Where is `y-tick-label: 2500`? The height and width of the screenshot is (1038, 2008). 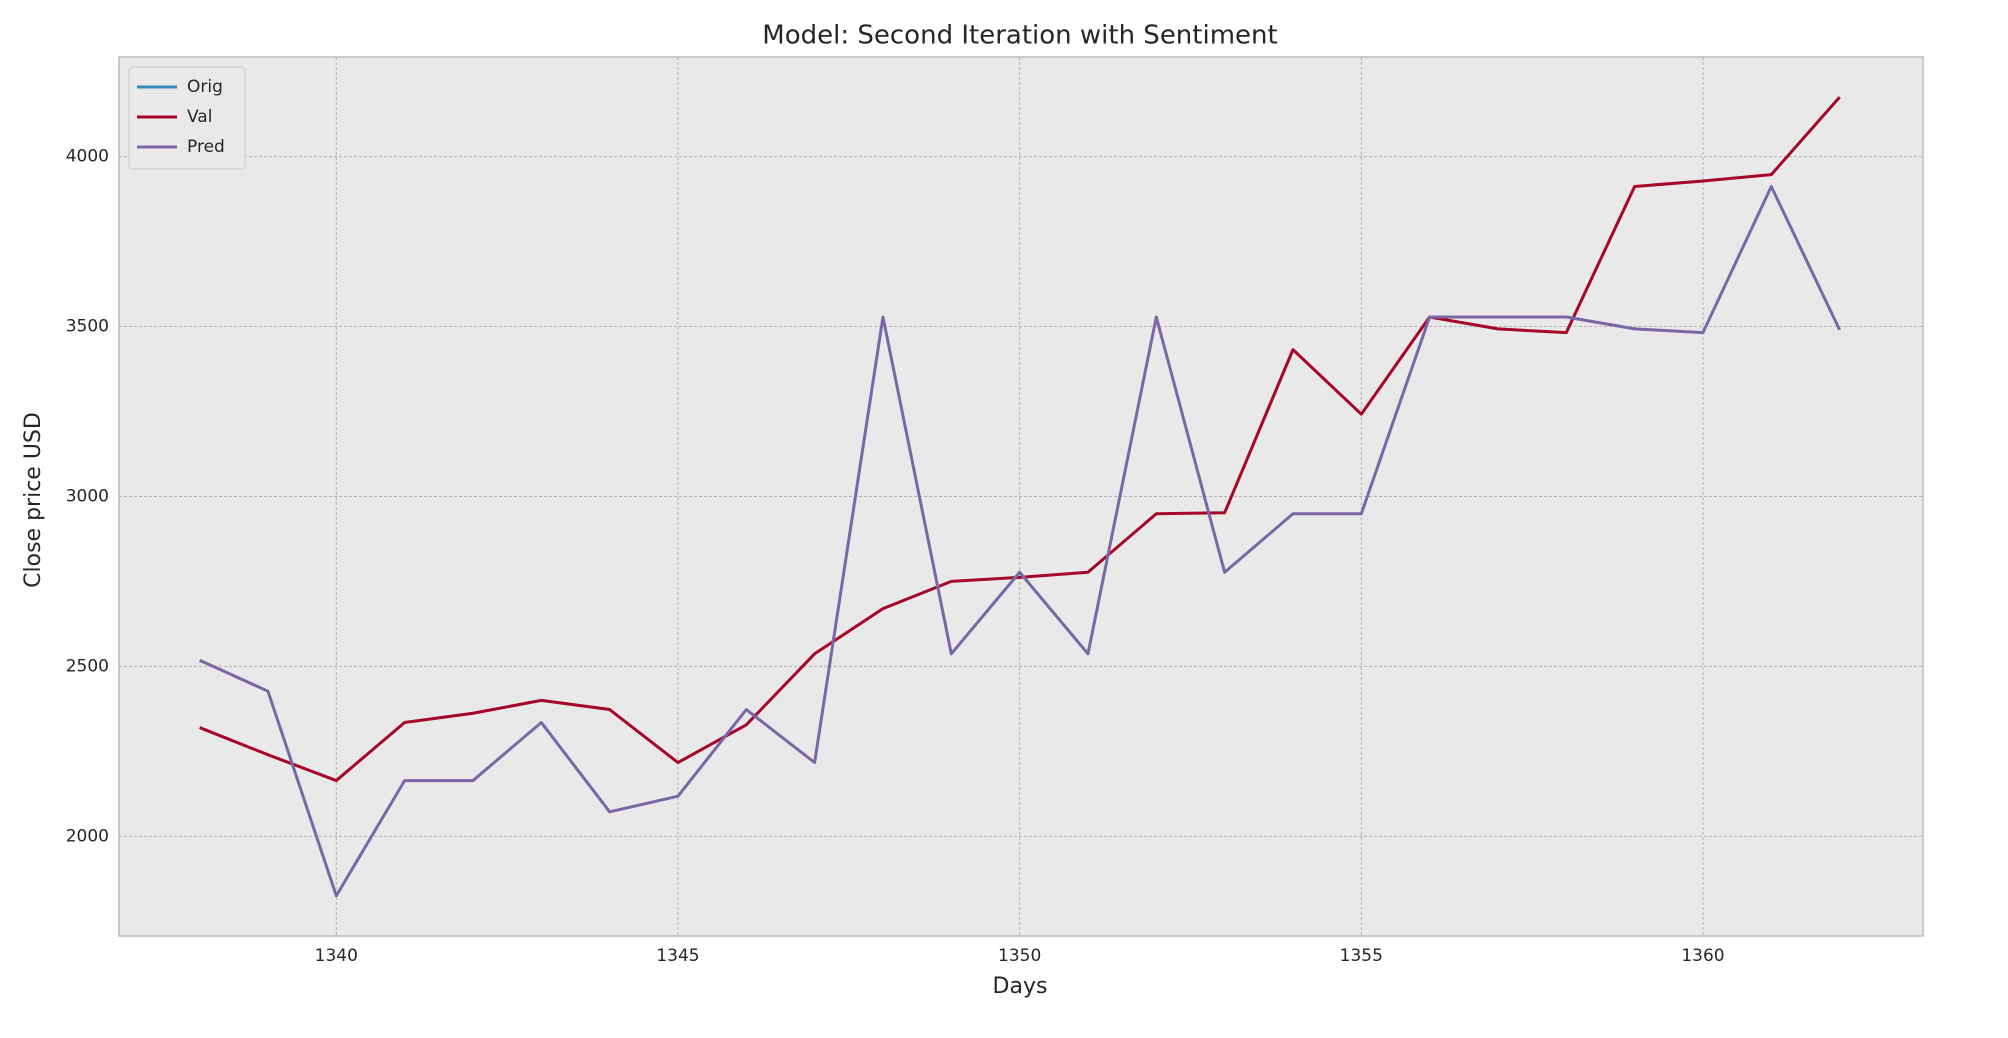 y-tick-label: 2500 is located at coordinates (87, 666).